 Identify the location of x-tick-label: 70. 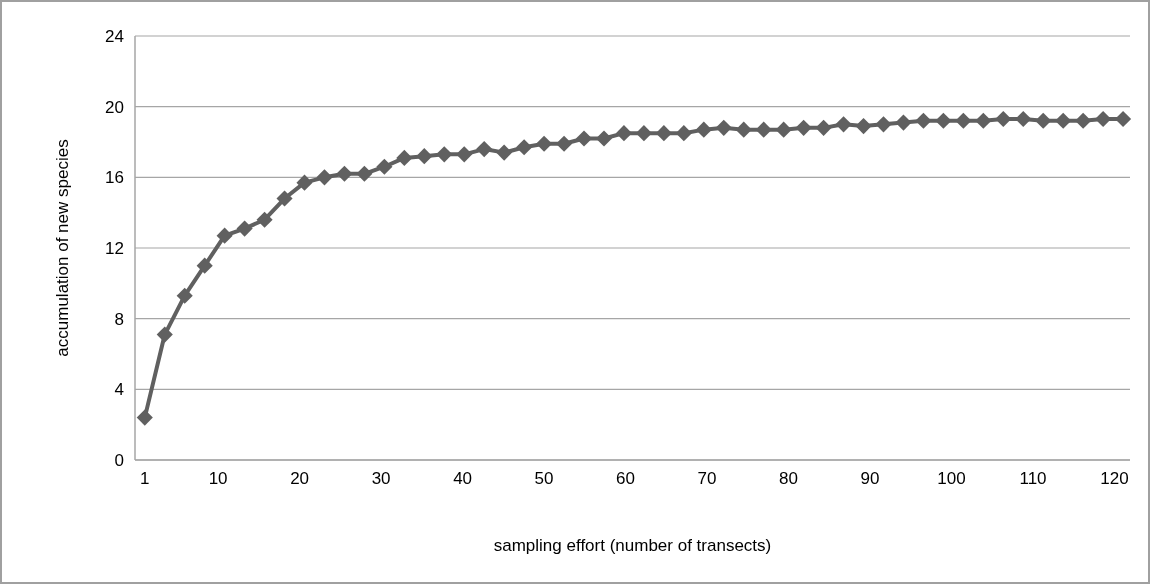
(707, 478).